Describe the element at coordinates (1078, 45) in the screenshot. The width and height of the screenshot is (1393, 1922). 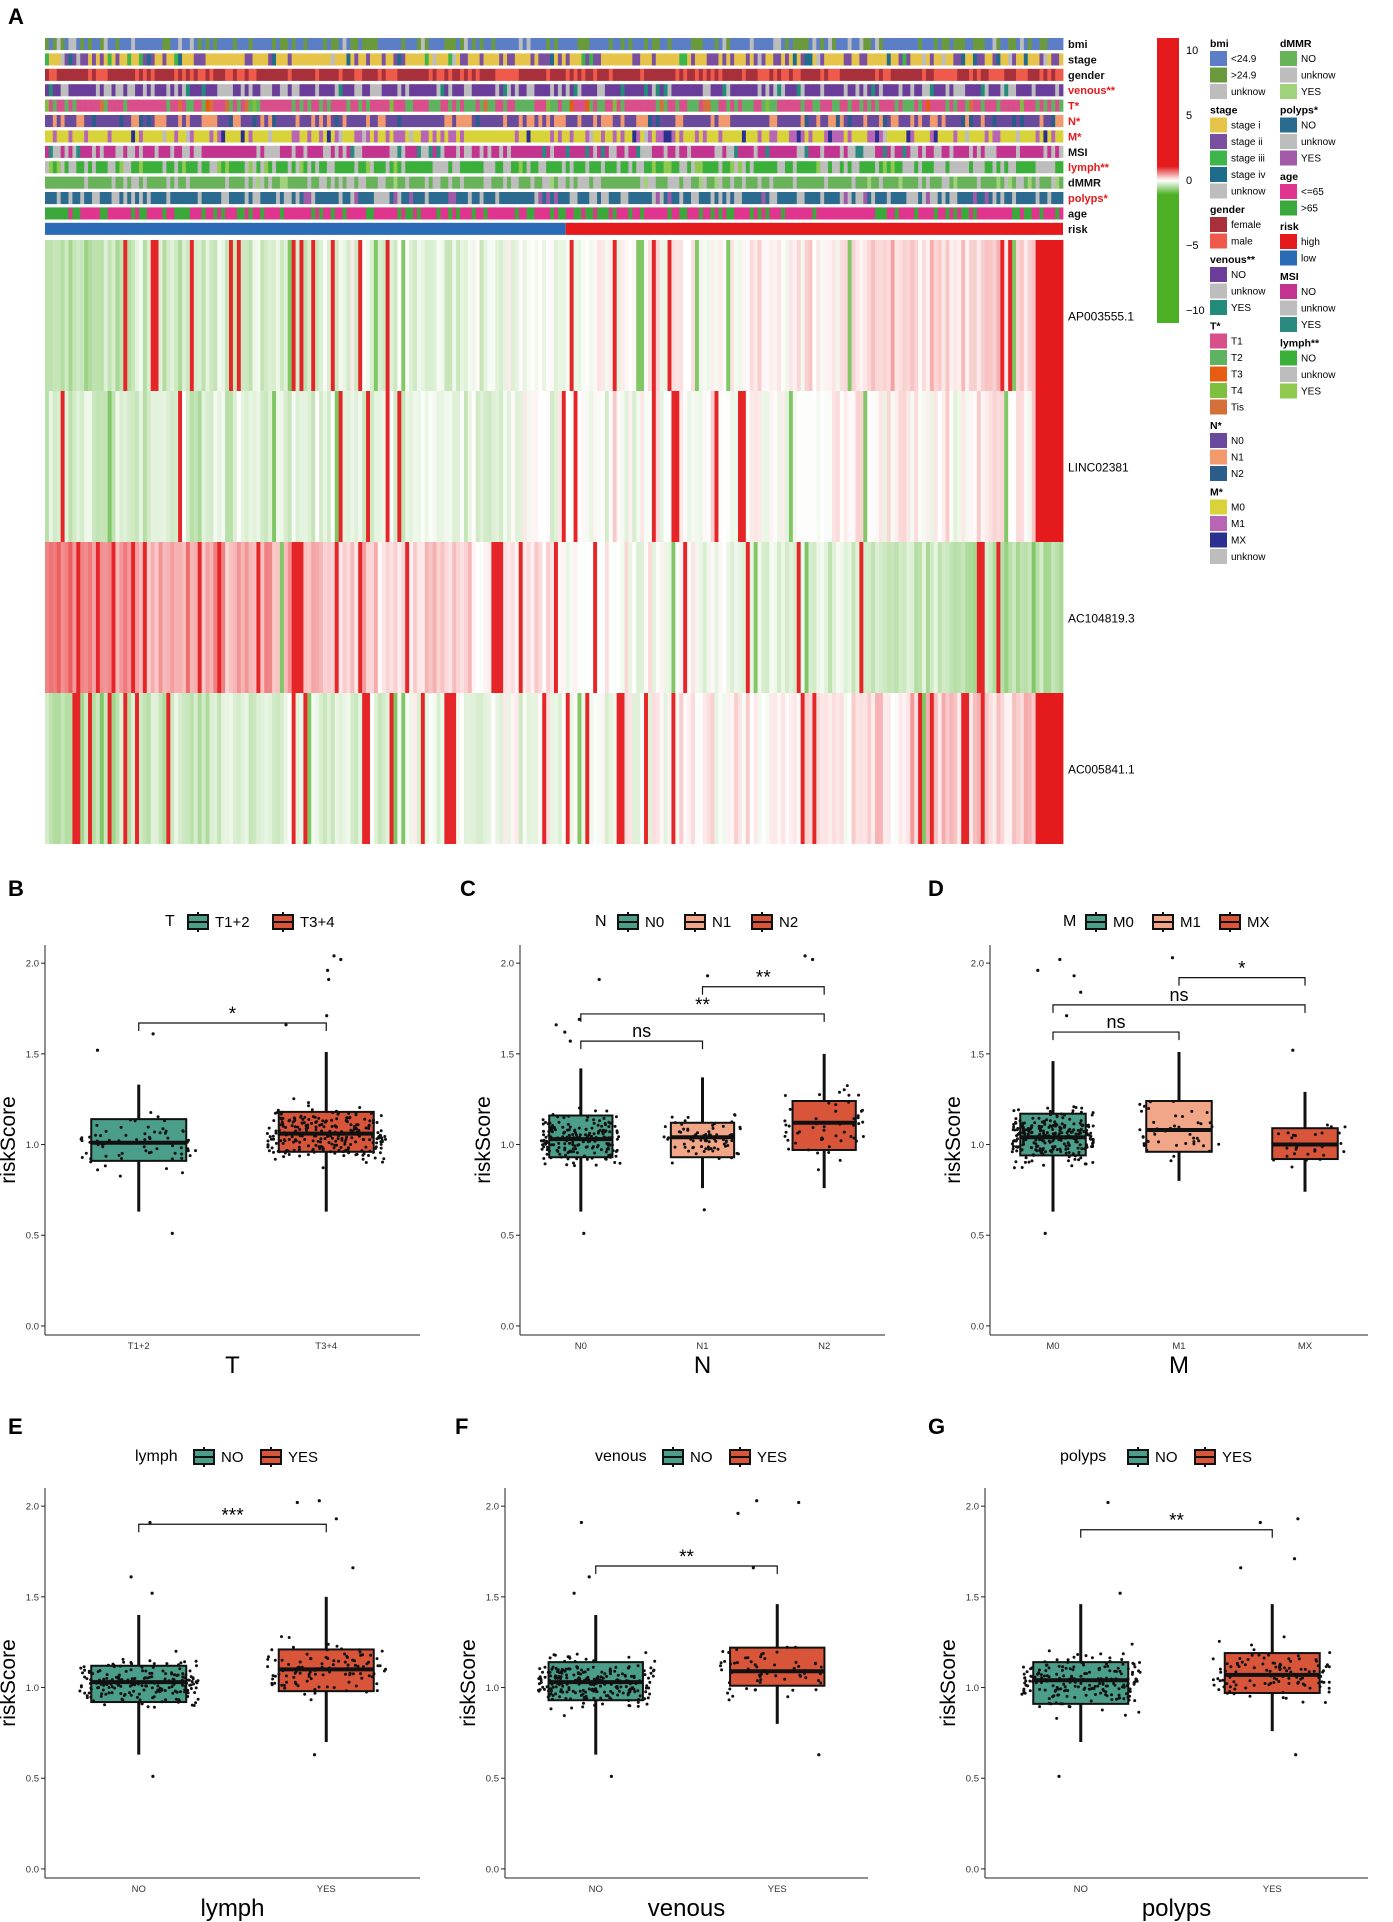
I see `track-label-bmi: bmi` at that location.